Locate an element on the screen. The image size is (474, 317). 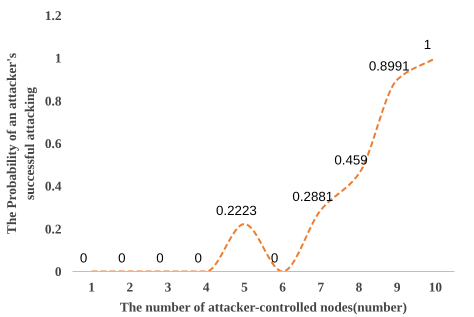
y-tick-label: 0.2 is located at coordinates (53, 228).